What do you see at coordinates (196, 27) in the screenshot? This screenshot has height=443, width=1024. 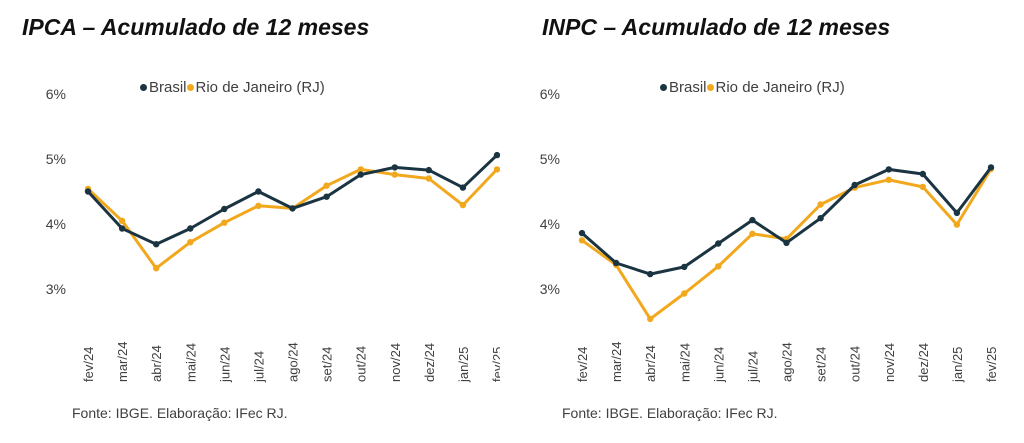 I see `chart-title: IPCA – Acumulado de 12 meses` at bounding box center [196, 27].